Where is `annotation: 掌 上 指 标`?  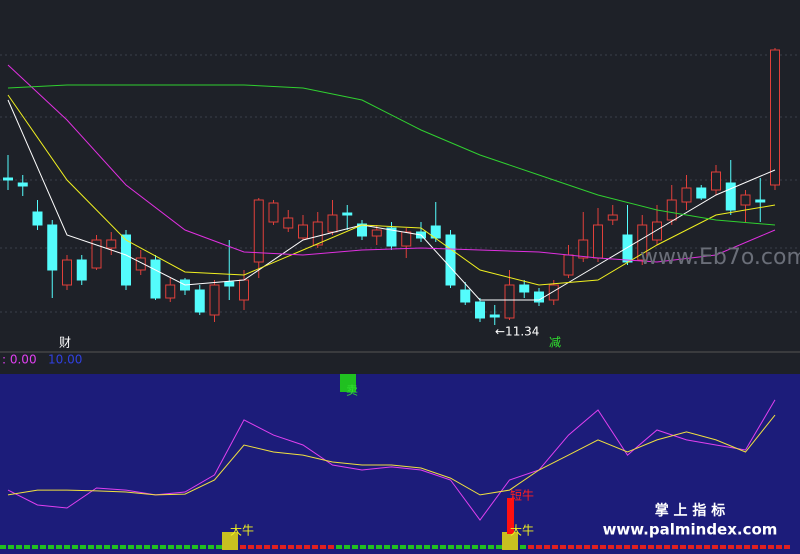
annotation: 掌 上 指 标 is located at coordinates (690, 510).